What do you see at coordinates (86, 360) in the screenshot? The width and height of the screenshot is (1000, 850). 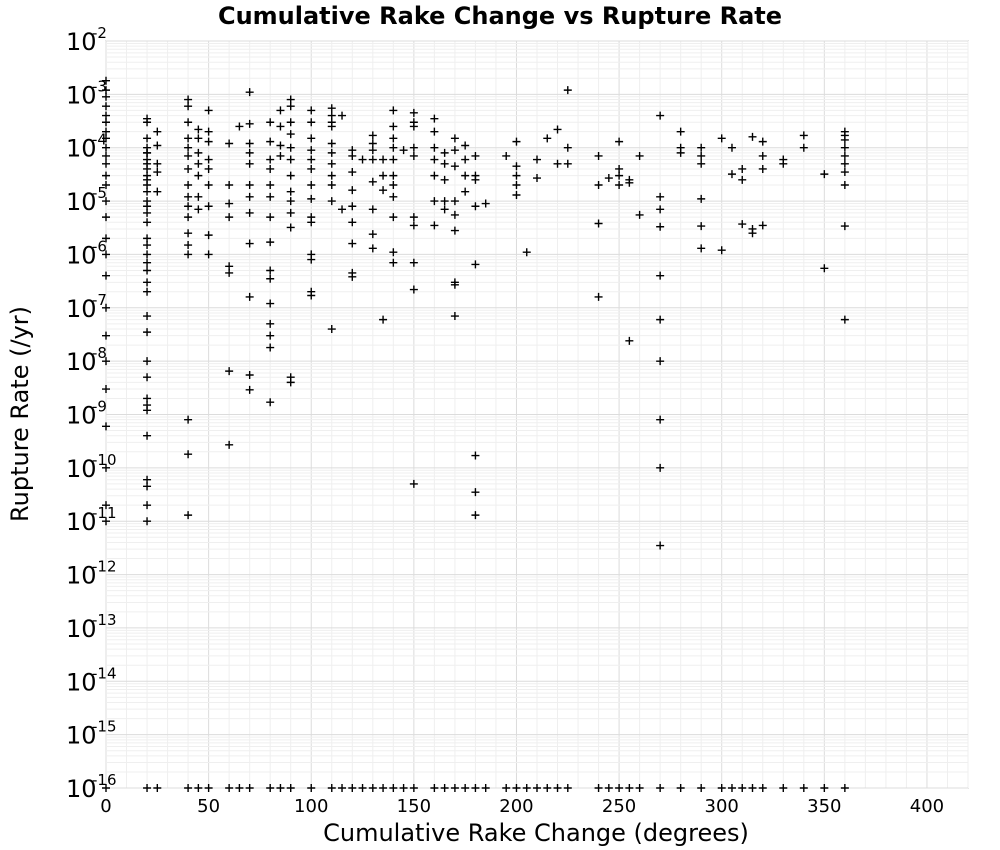 I see `y-tick-label: 10⁻⁸` at bounding box center [86, 360].